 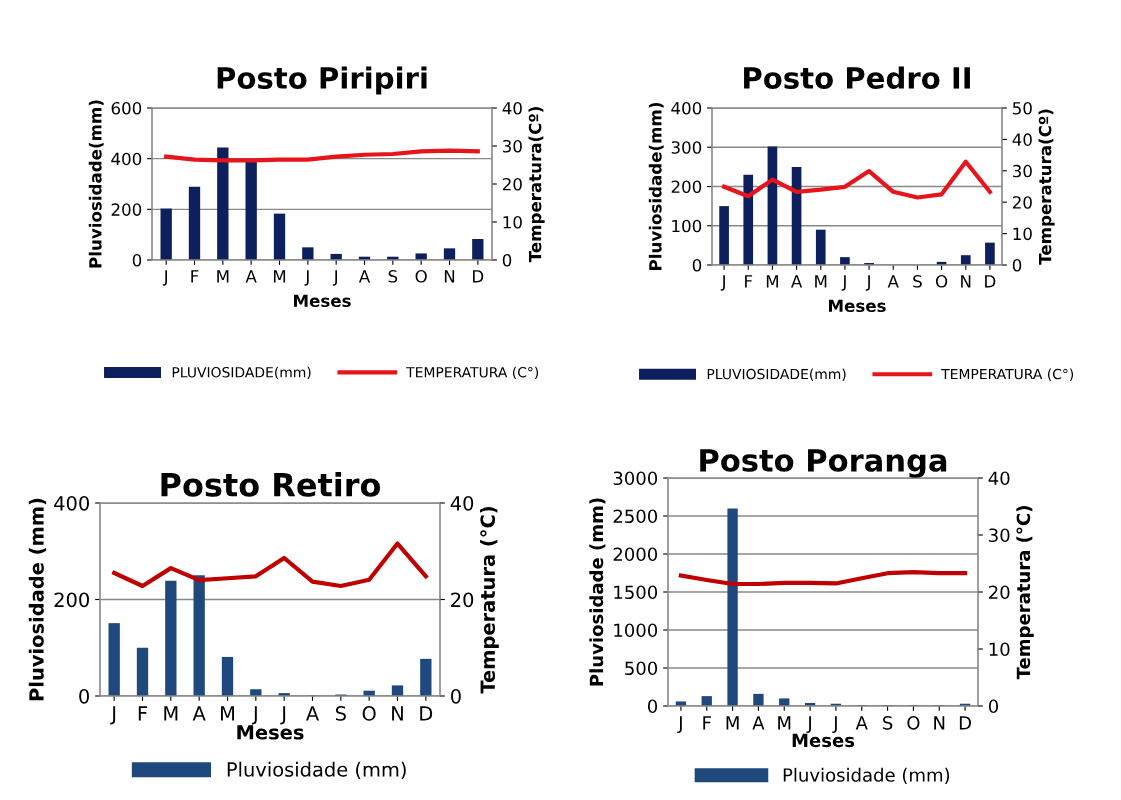 What do you see at coordinates (857, 77) in the screenshot?
I see `chart-title: Posto Pedro II` at bounding box center [857, 77].